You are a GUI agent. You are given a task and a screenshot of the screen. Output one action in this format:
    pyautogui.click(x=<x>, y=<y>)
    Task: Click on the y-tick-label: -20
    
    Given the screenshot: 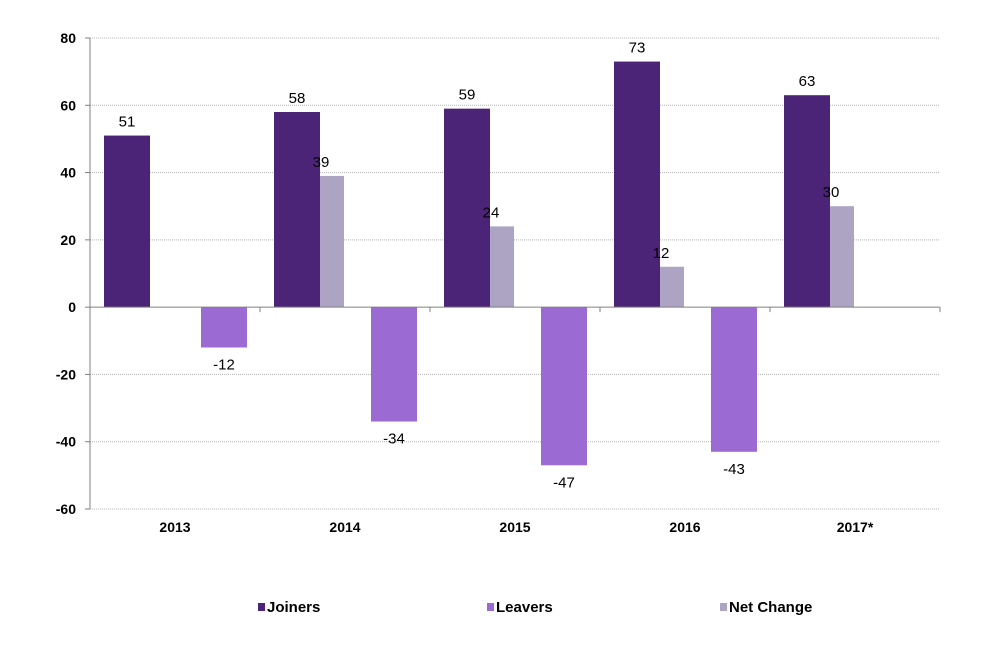 What is the action you would take?
    pyautogui.click(x=66, y=374)
    